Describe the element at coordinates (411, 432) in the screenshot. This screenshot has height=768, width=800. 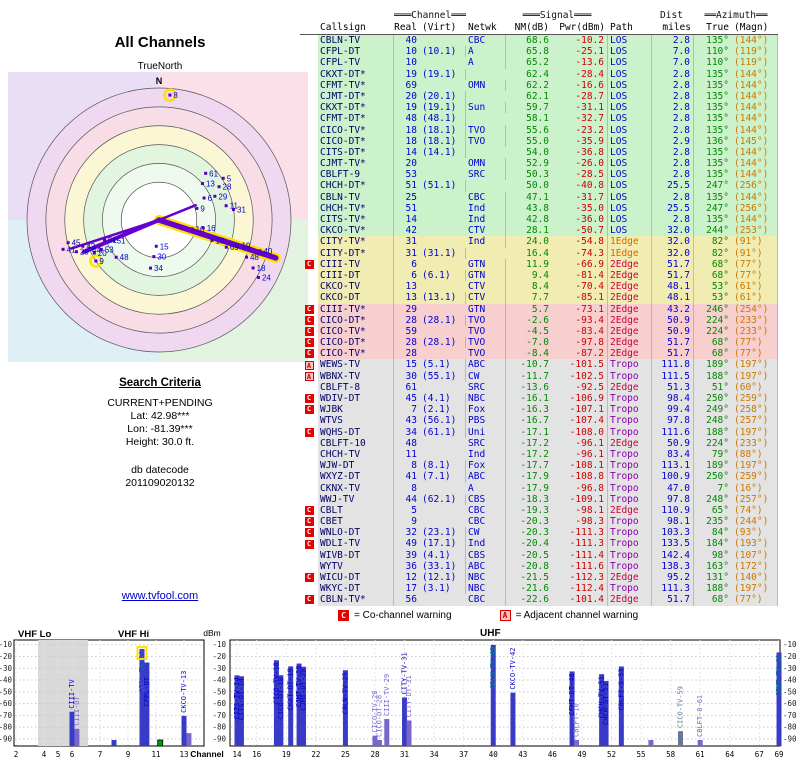
I see `cell-real: 34` at that location.